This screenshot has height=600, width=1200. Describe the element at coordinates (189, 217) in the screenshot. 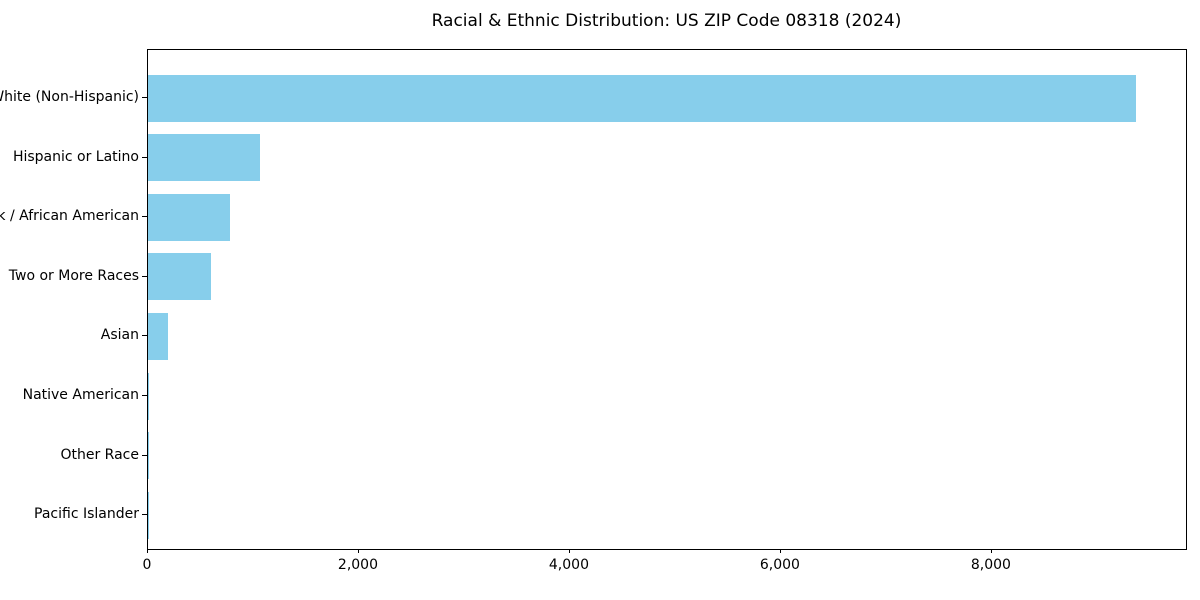

I see `bar-black-african-american` at that location.